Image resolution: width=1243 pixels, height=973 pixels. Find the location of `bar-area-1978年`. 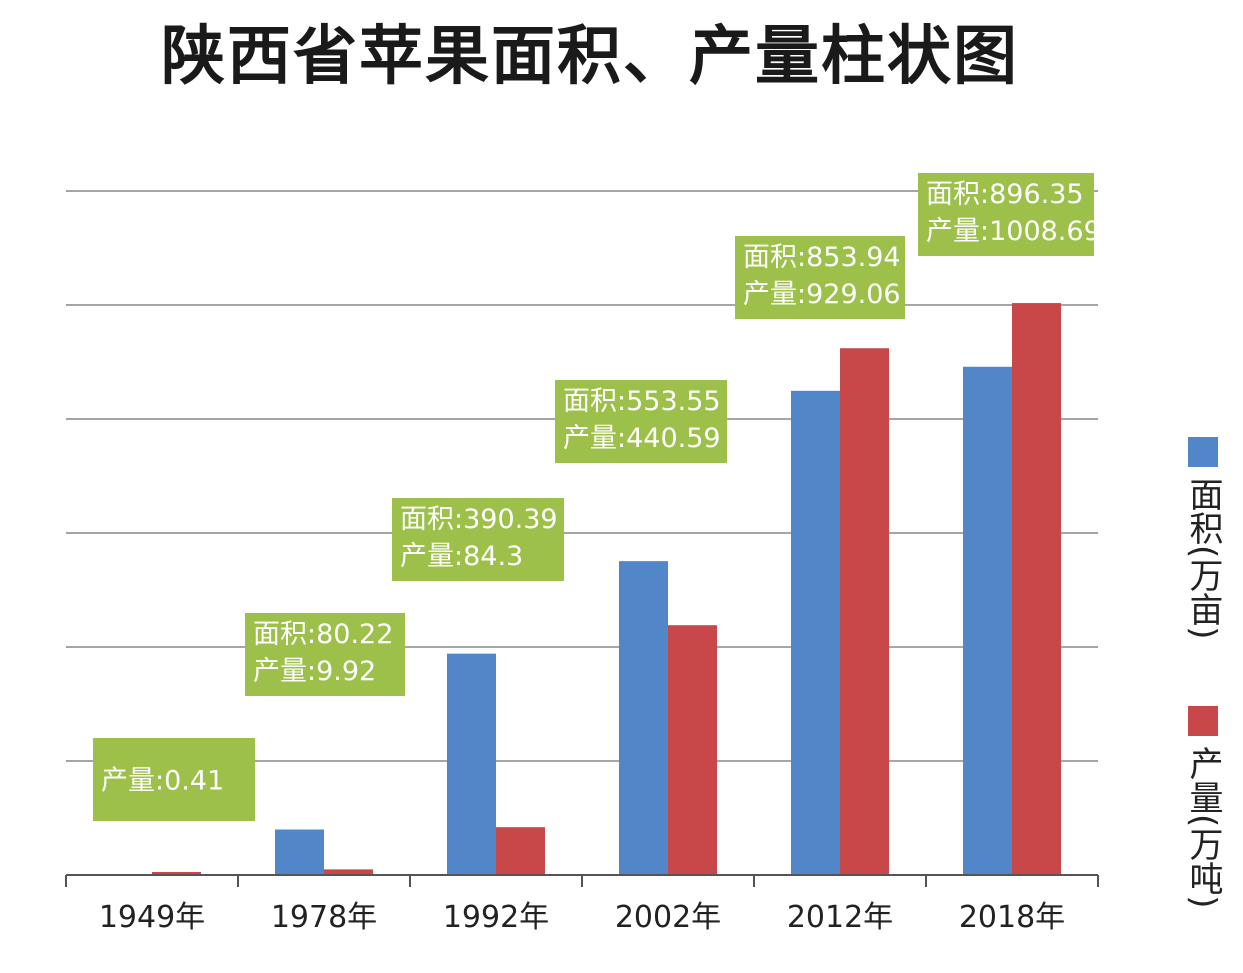

bar-area-1978年 is located at coordinates (299, 852).